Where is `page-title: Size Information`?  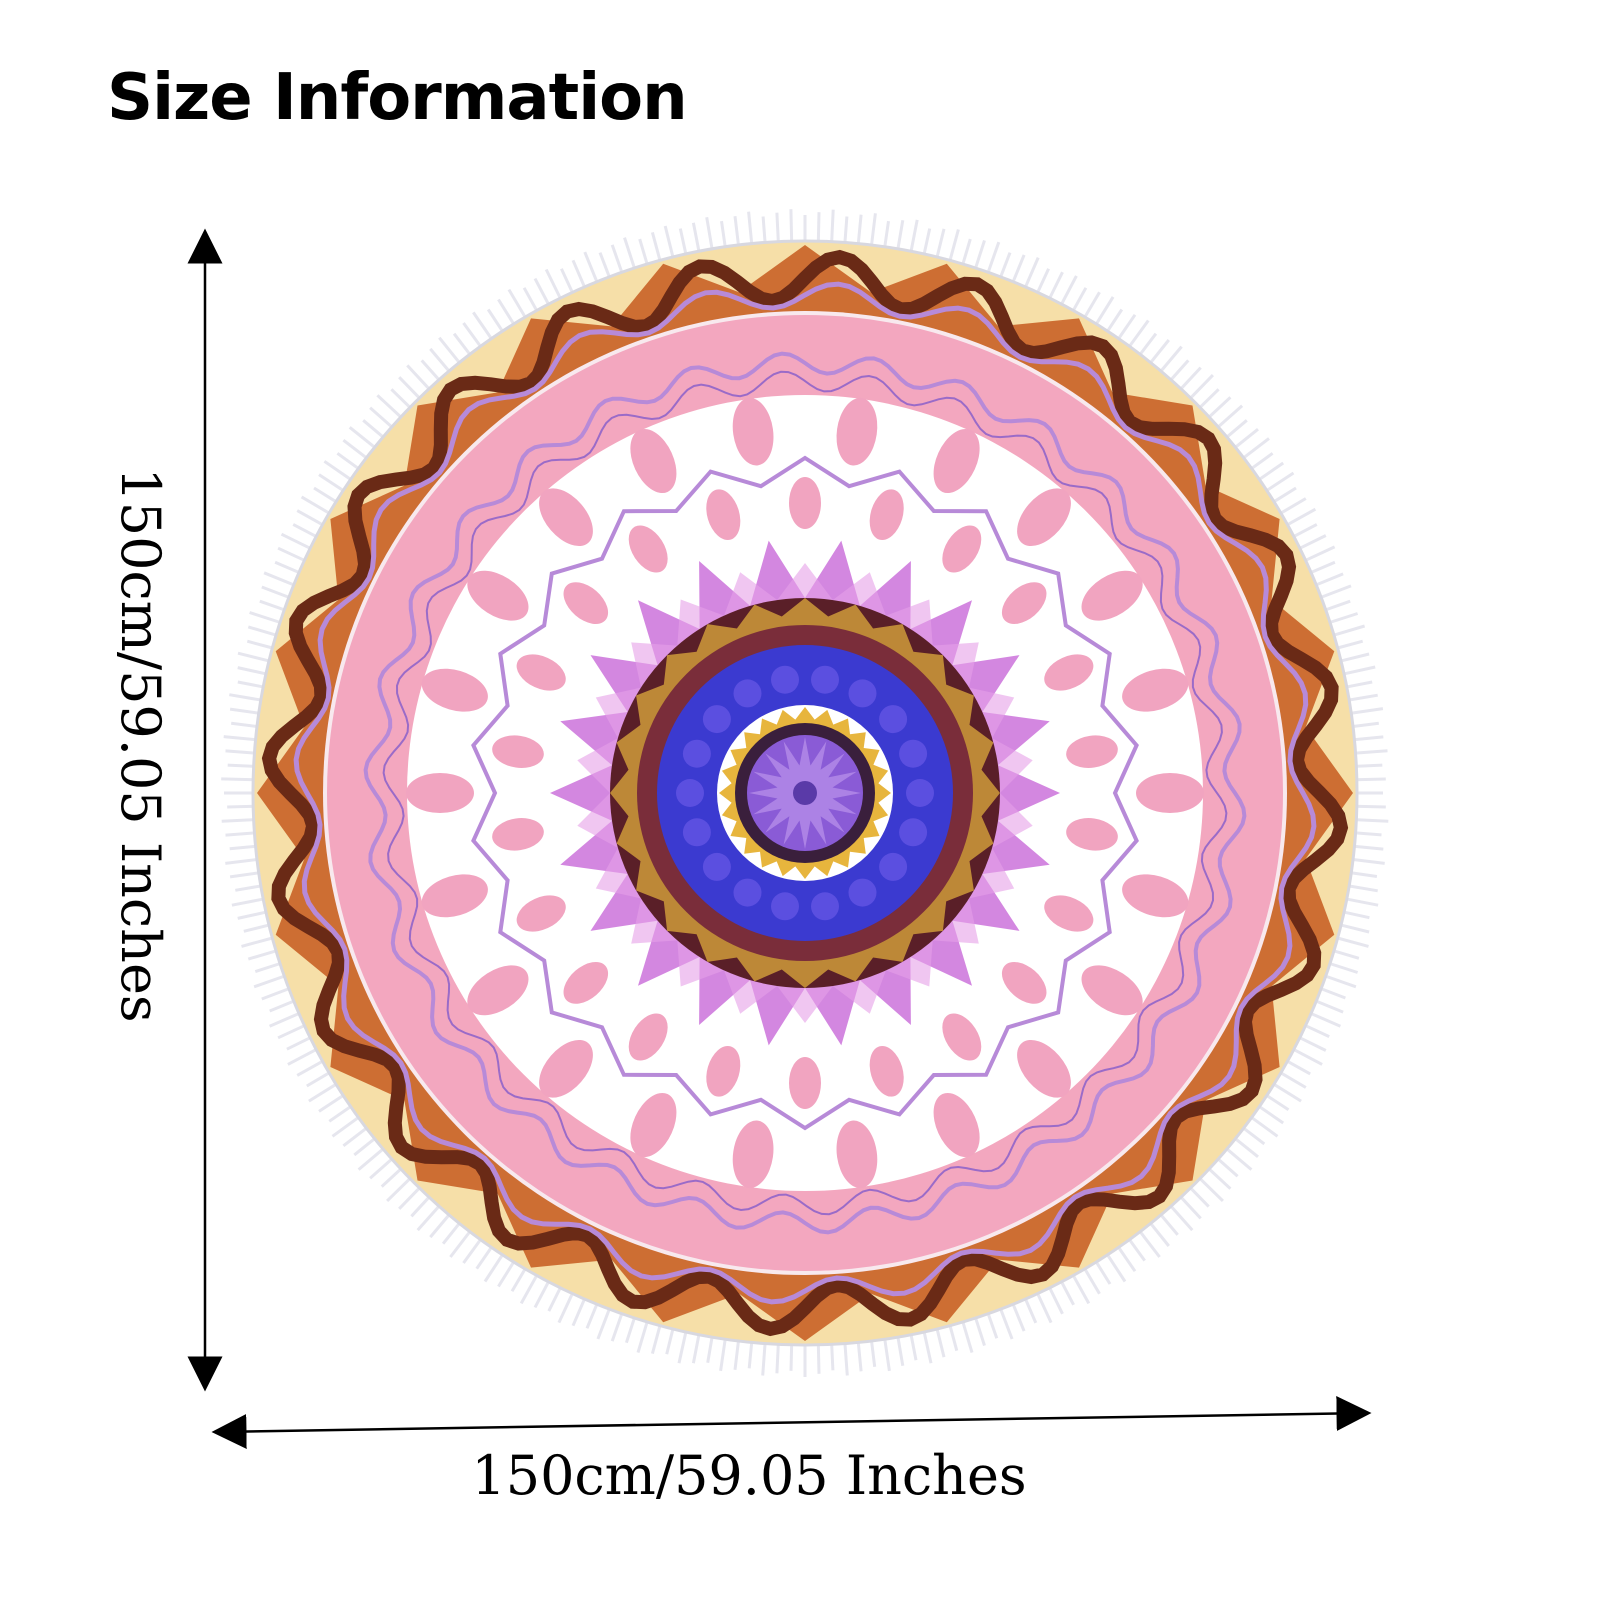
page-title: Size Information is located at coordinates (397, 98).